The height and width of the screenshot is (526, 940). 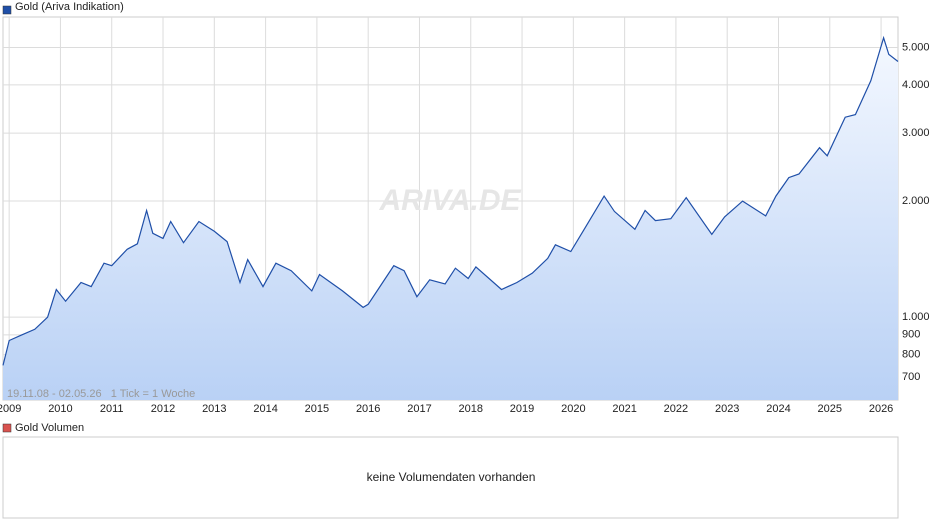 I want to click on x-tick-label: 2014, so click(x=265, y=409).